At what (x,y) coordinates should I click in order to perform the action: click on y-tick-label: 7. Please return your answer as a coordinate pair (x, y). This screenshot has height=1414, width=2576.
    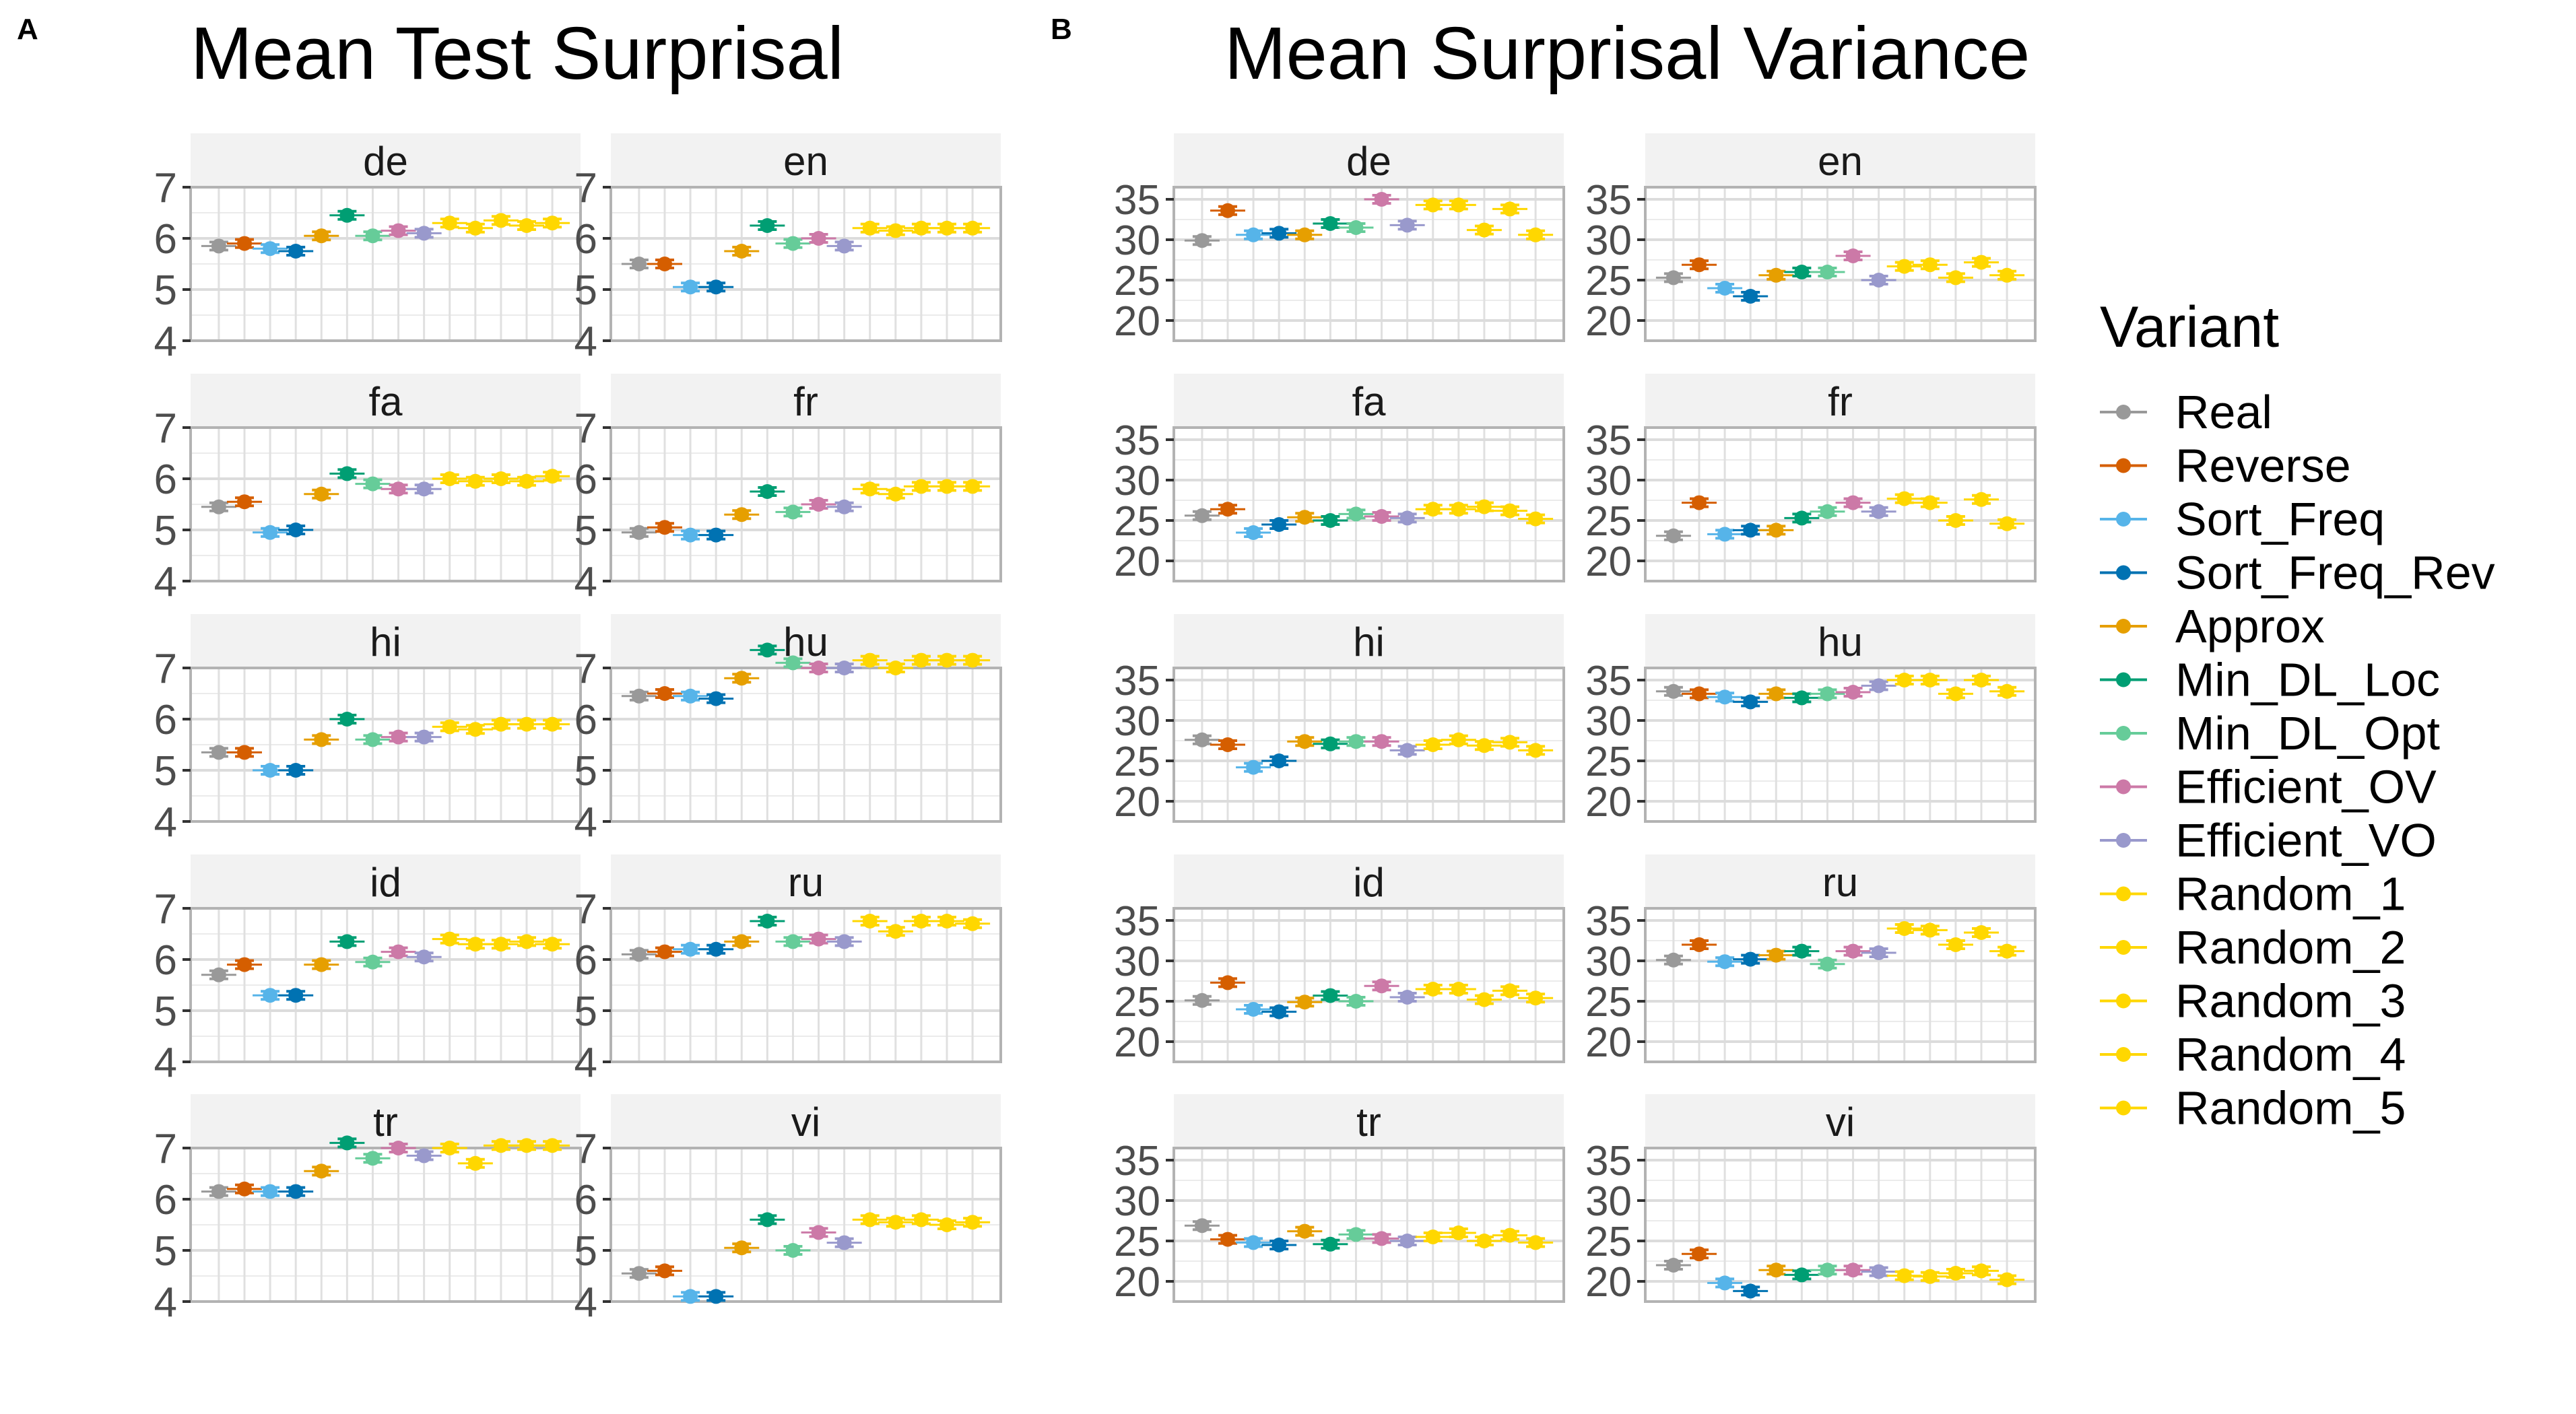
    Looking at the image, I should click on (585, 428).